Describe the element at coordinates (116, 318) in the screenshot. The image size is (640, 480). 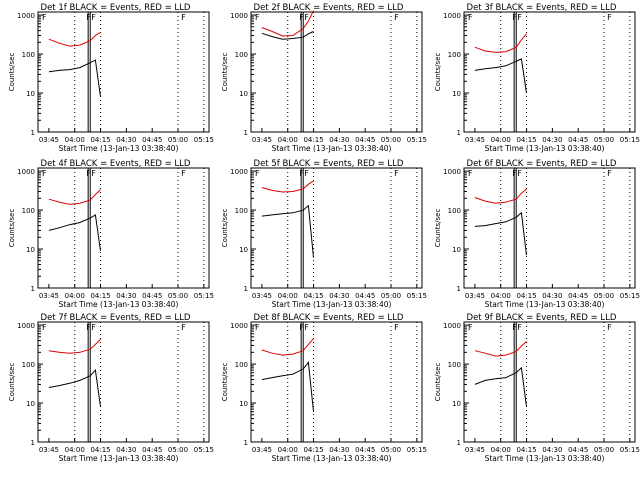
I see `panel-title: Det 7f BLACK = Events, RED = LLD` at that location.